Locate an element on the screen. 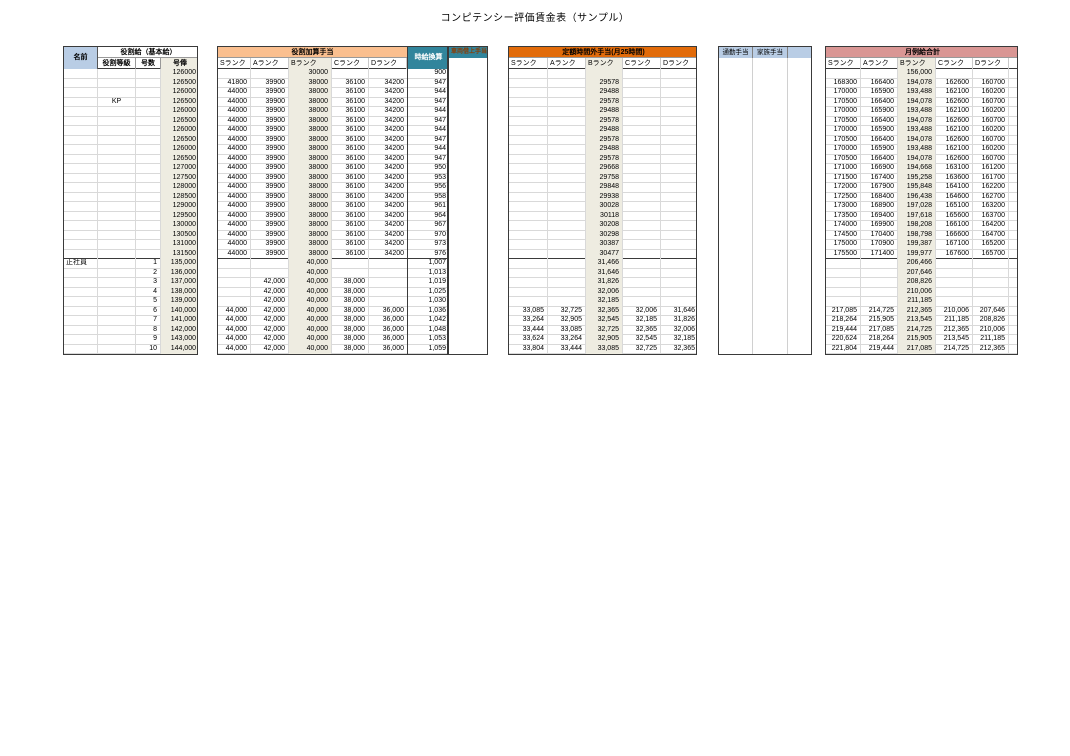  rank-d-header: Dランク is located at coordinates (678, 63).